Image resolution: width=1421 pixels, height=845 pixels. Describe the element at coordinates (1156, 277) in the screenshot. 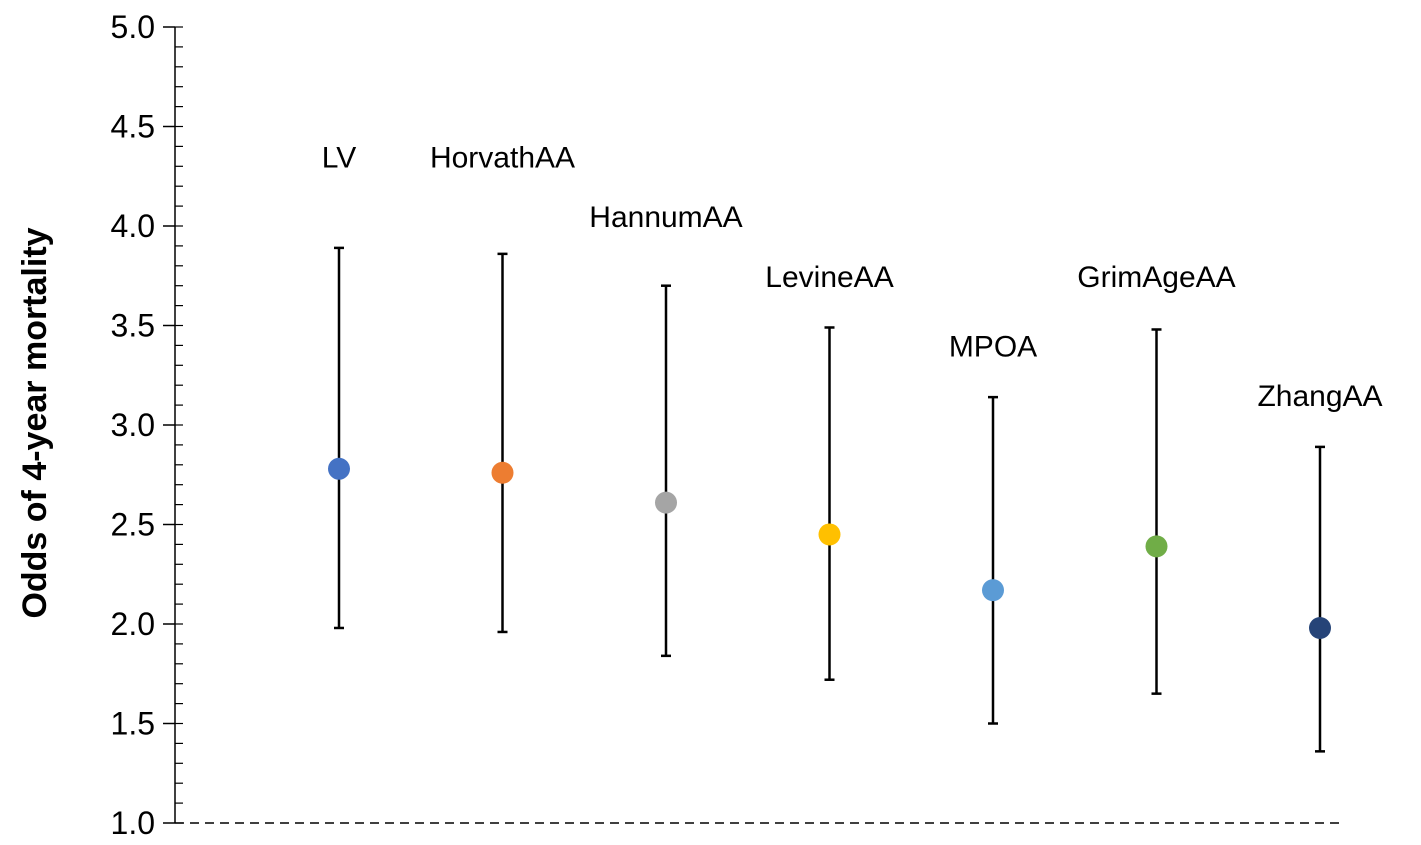

I see `point-label: GrimAgeAA` at that location.